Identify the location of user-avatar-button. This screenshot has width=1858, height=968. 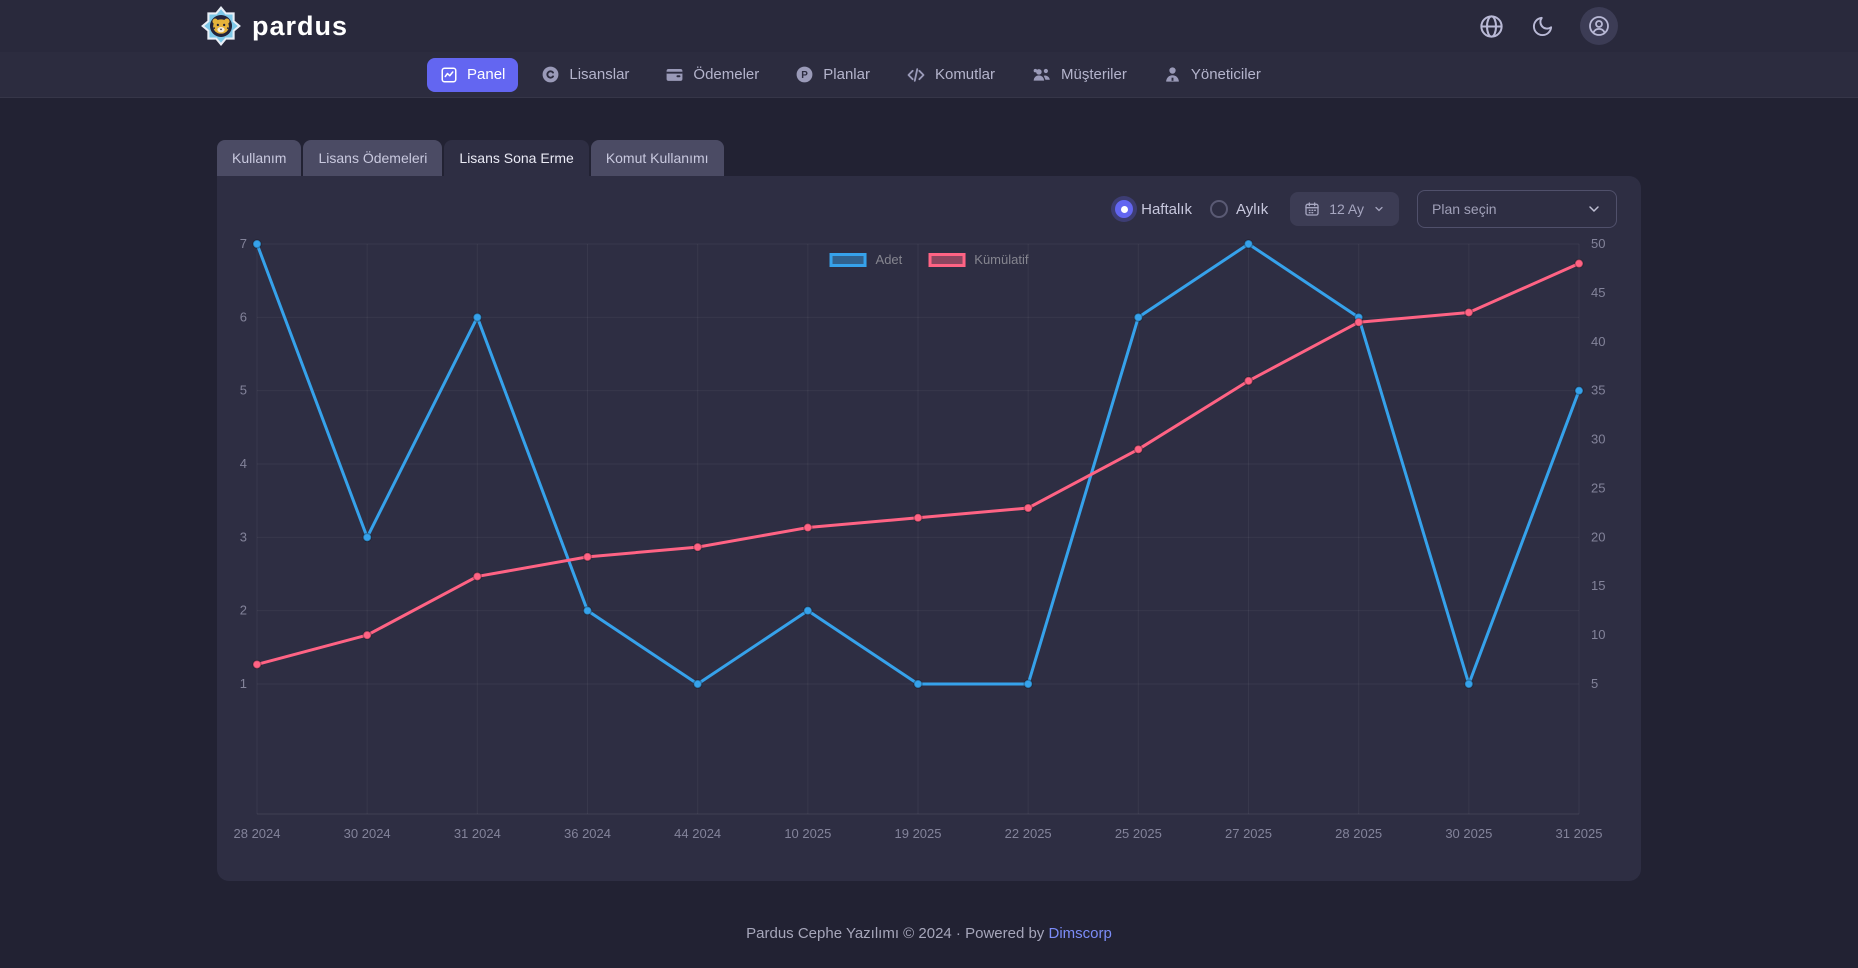
(1599, 26).